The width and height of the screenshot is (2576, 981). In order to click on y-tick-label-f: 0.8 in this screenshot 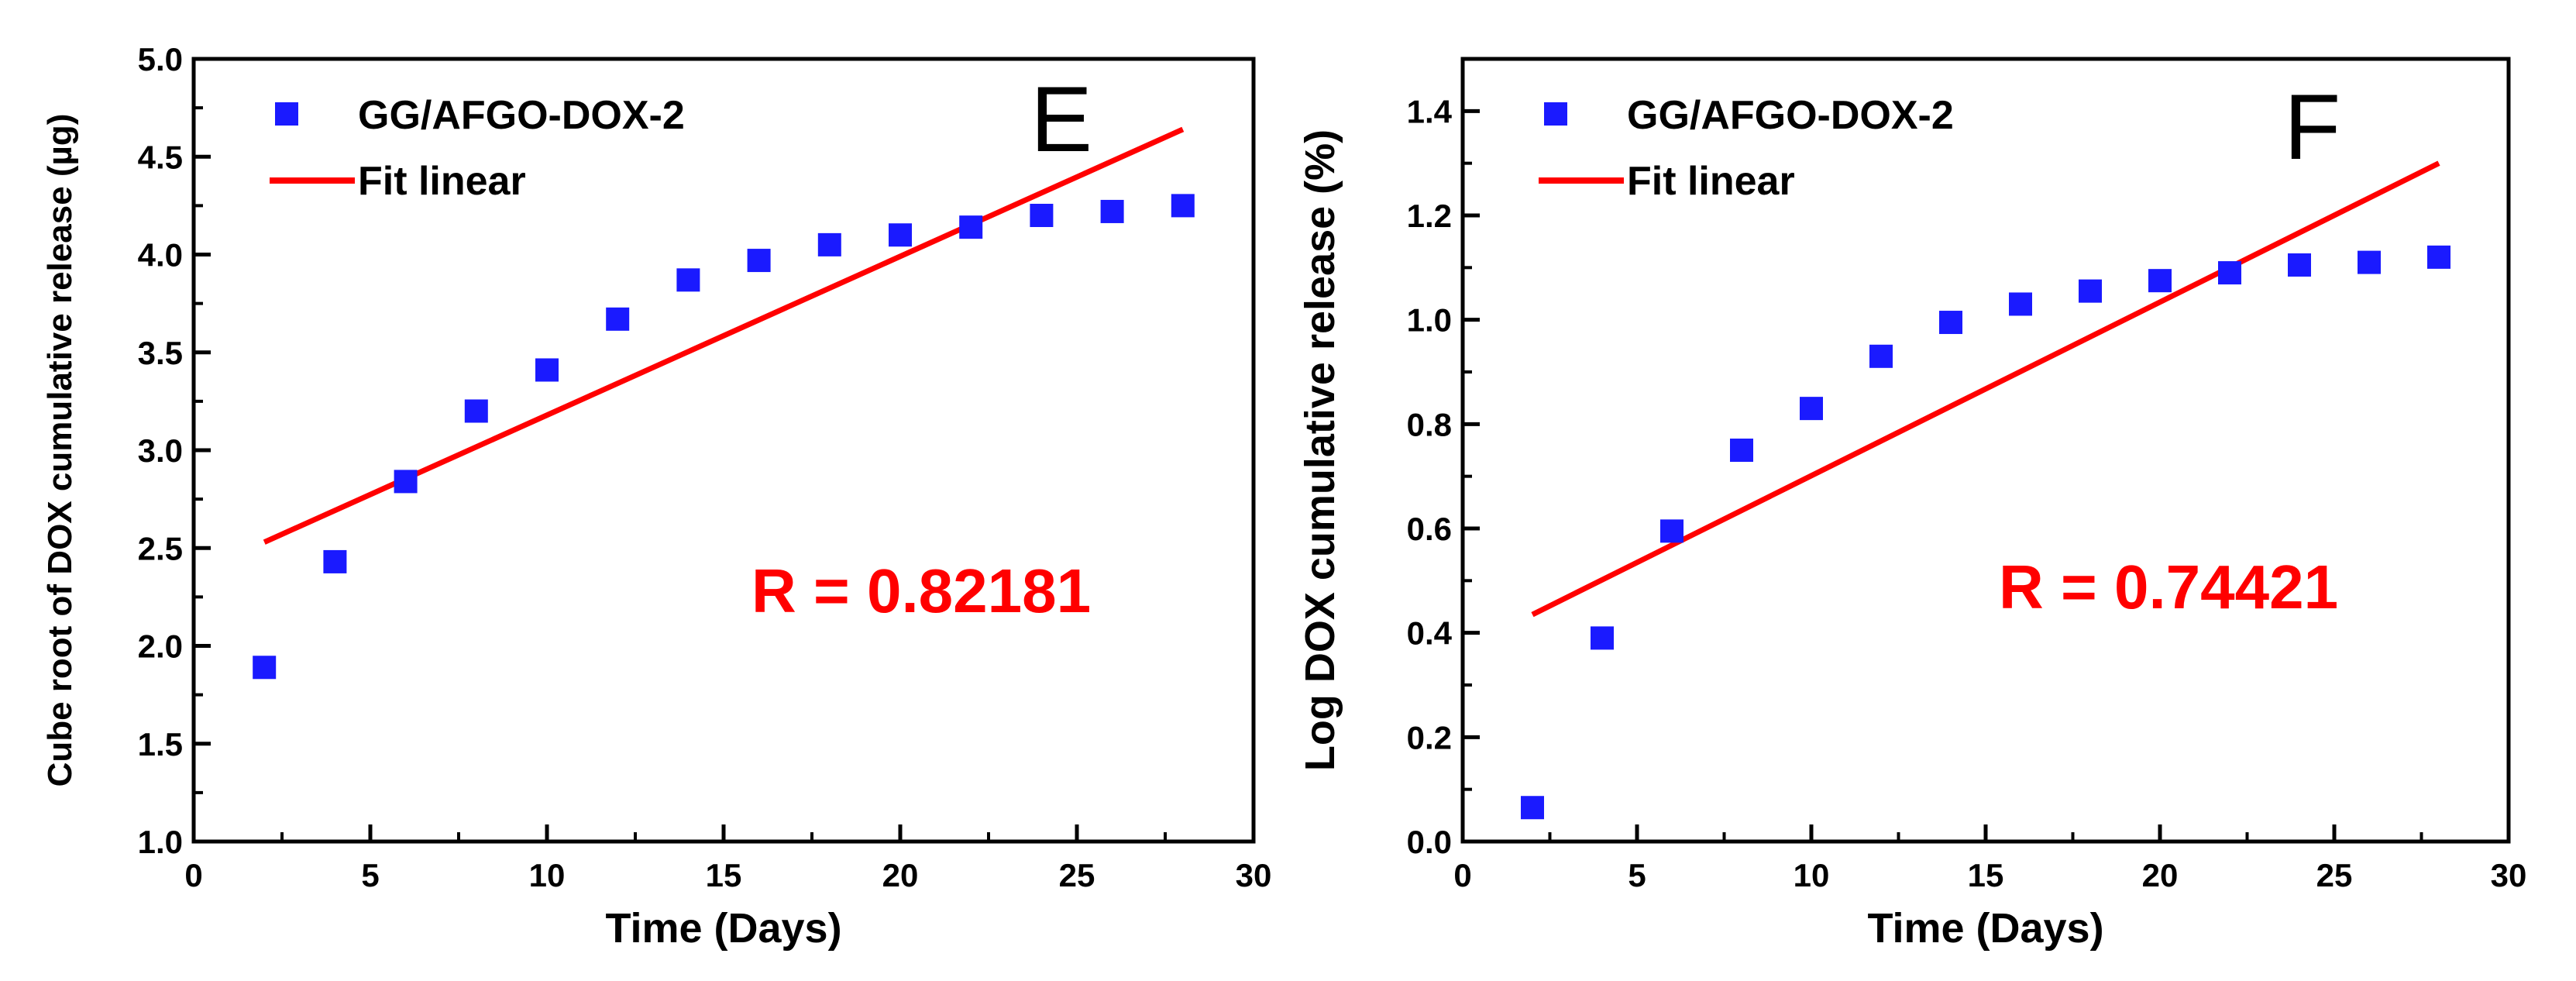, I will do `click(1429, 424)`.